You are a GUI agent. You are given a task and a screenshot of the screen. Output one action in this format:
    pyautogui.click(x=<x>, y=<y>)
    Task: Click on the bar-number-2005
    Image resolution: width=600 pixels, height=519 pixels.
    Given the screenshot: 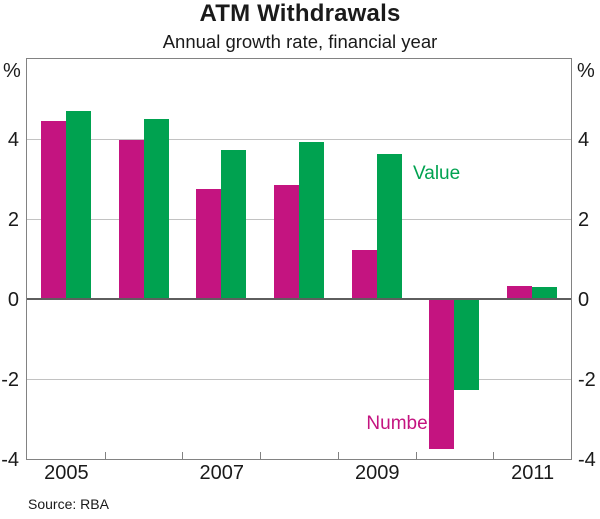 What is the action you would take?
    pyautogui.click(x=53, y=210)
    